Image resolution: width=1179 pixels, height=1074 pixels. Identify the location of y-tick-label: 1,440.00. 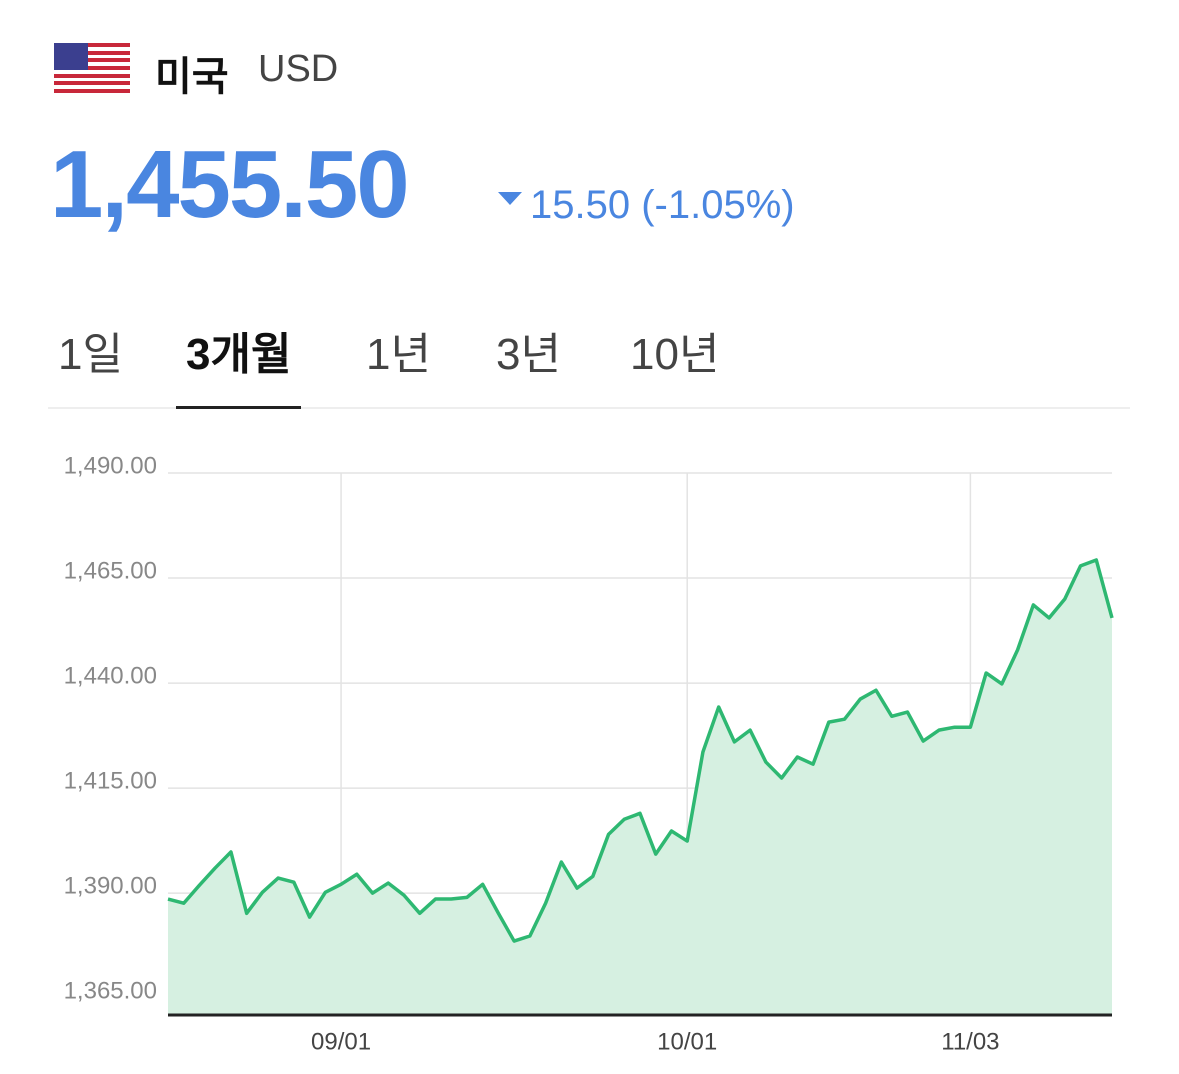
(110, 675).